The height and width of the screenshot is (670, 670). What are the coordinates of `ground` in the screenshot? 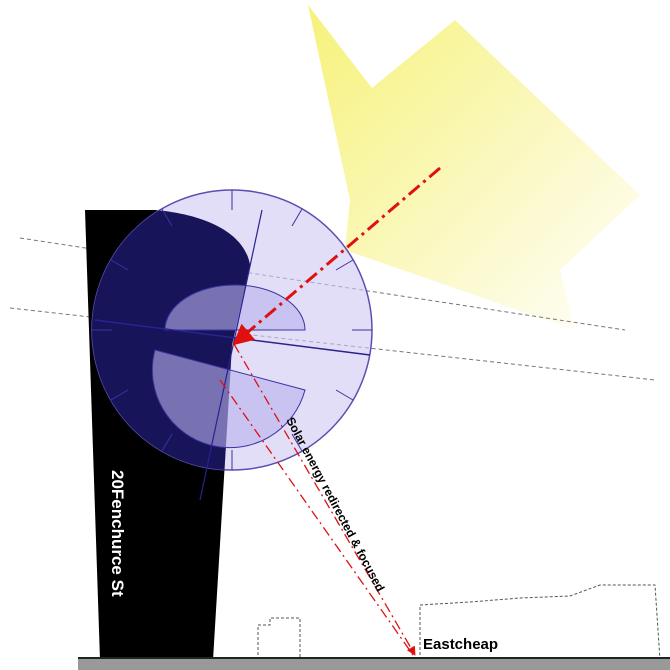 It's located at (374, 664).